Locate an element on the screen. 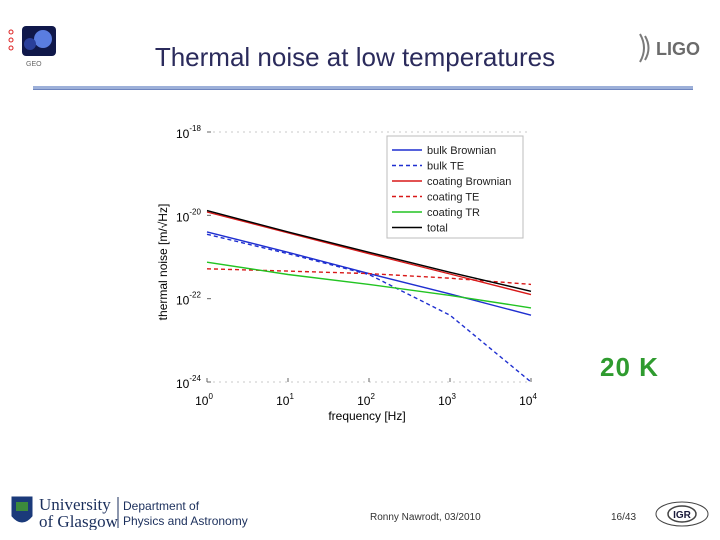 Image resolution: width=720 pixels, height=540 pixels. ligo-logo: LIGO is located at coordinates (669, 48).